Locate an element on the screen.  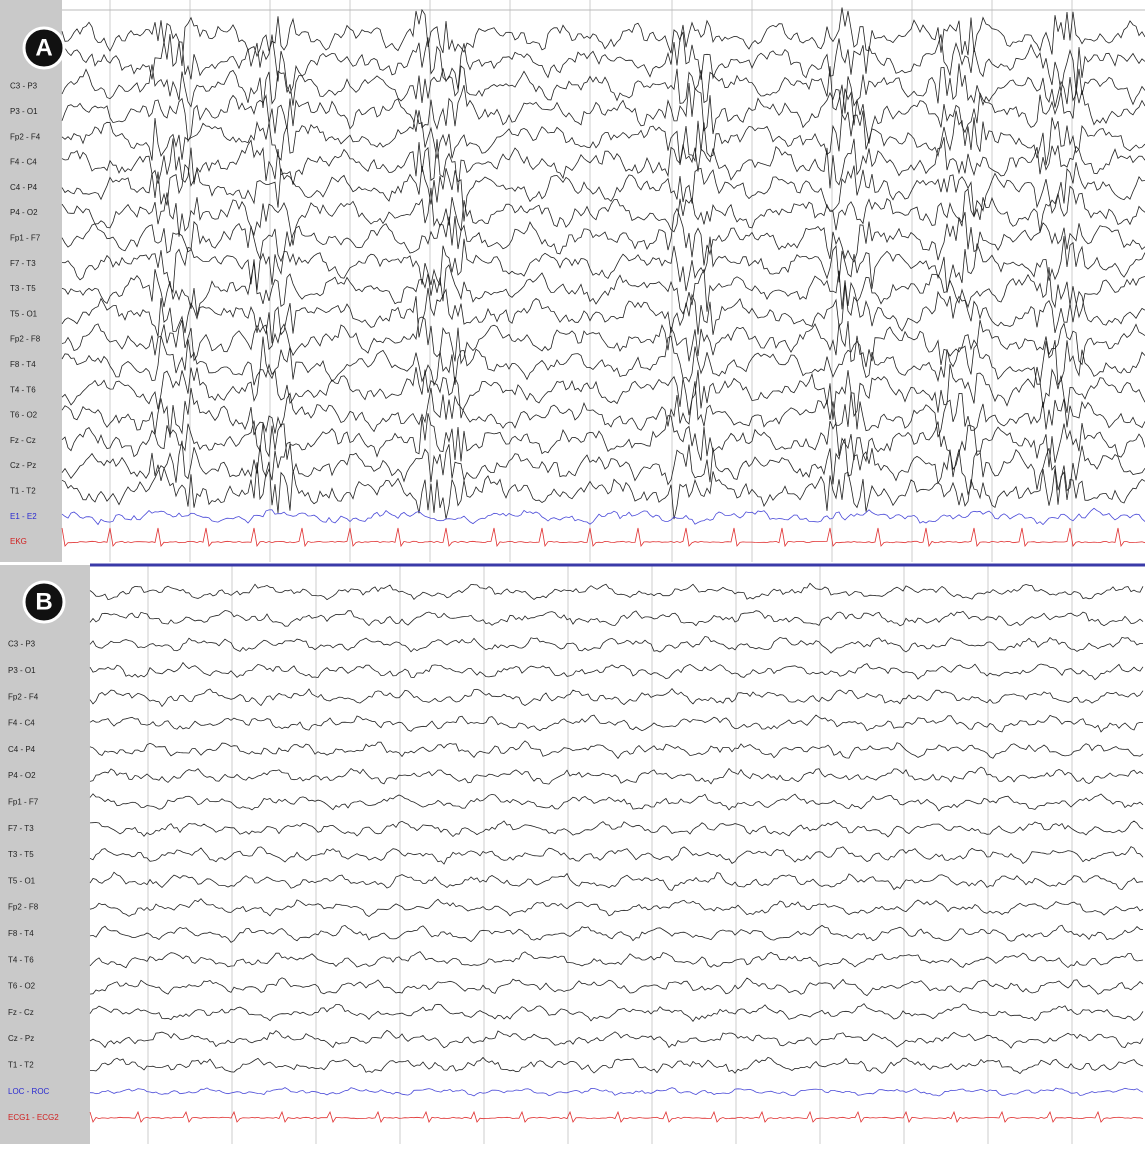
channel-label: ECG1 - ECG2 is located at coordinates (33, 1117).